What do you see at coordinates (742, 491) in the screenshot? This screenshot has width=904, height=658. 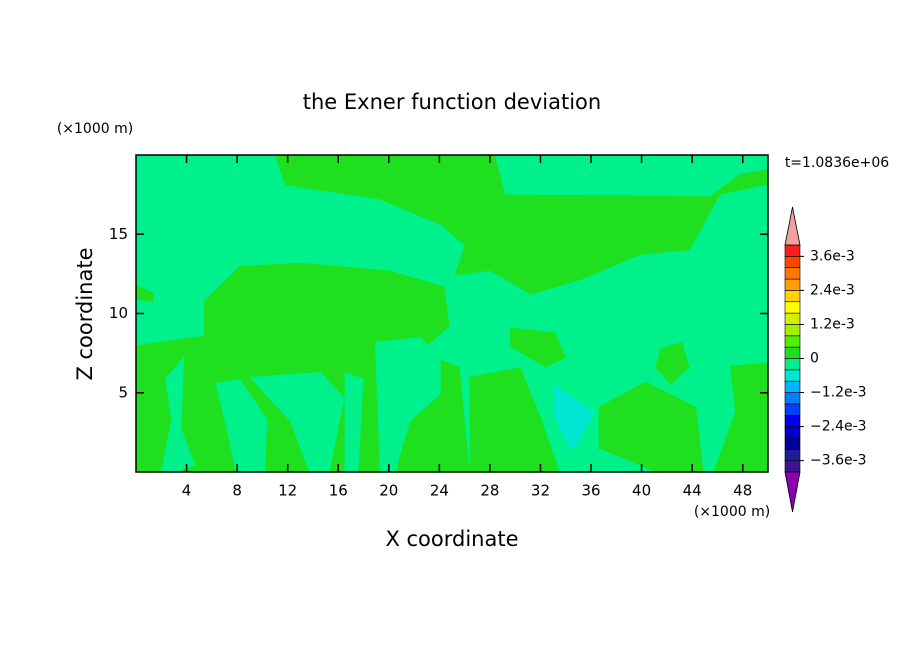 I see `x-tick-label: 48` at bounding box center [742, 491].